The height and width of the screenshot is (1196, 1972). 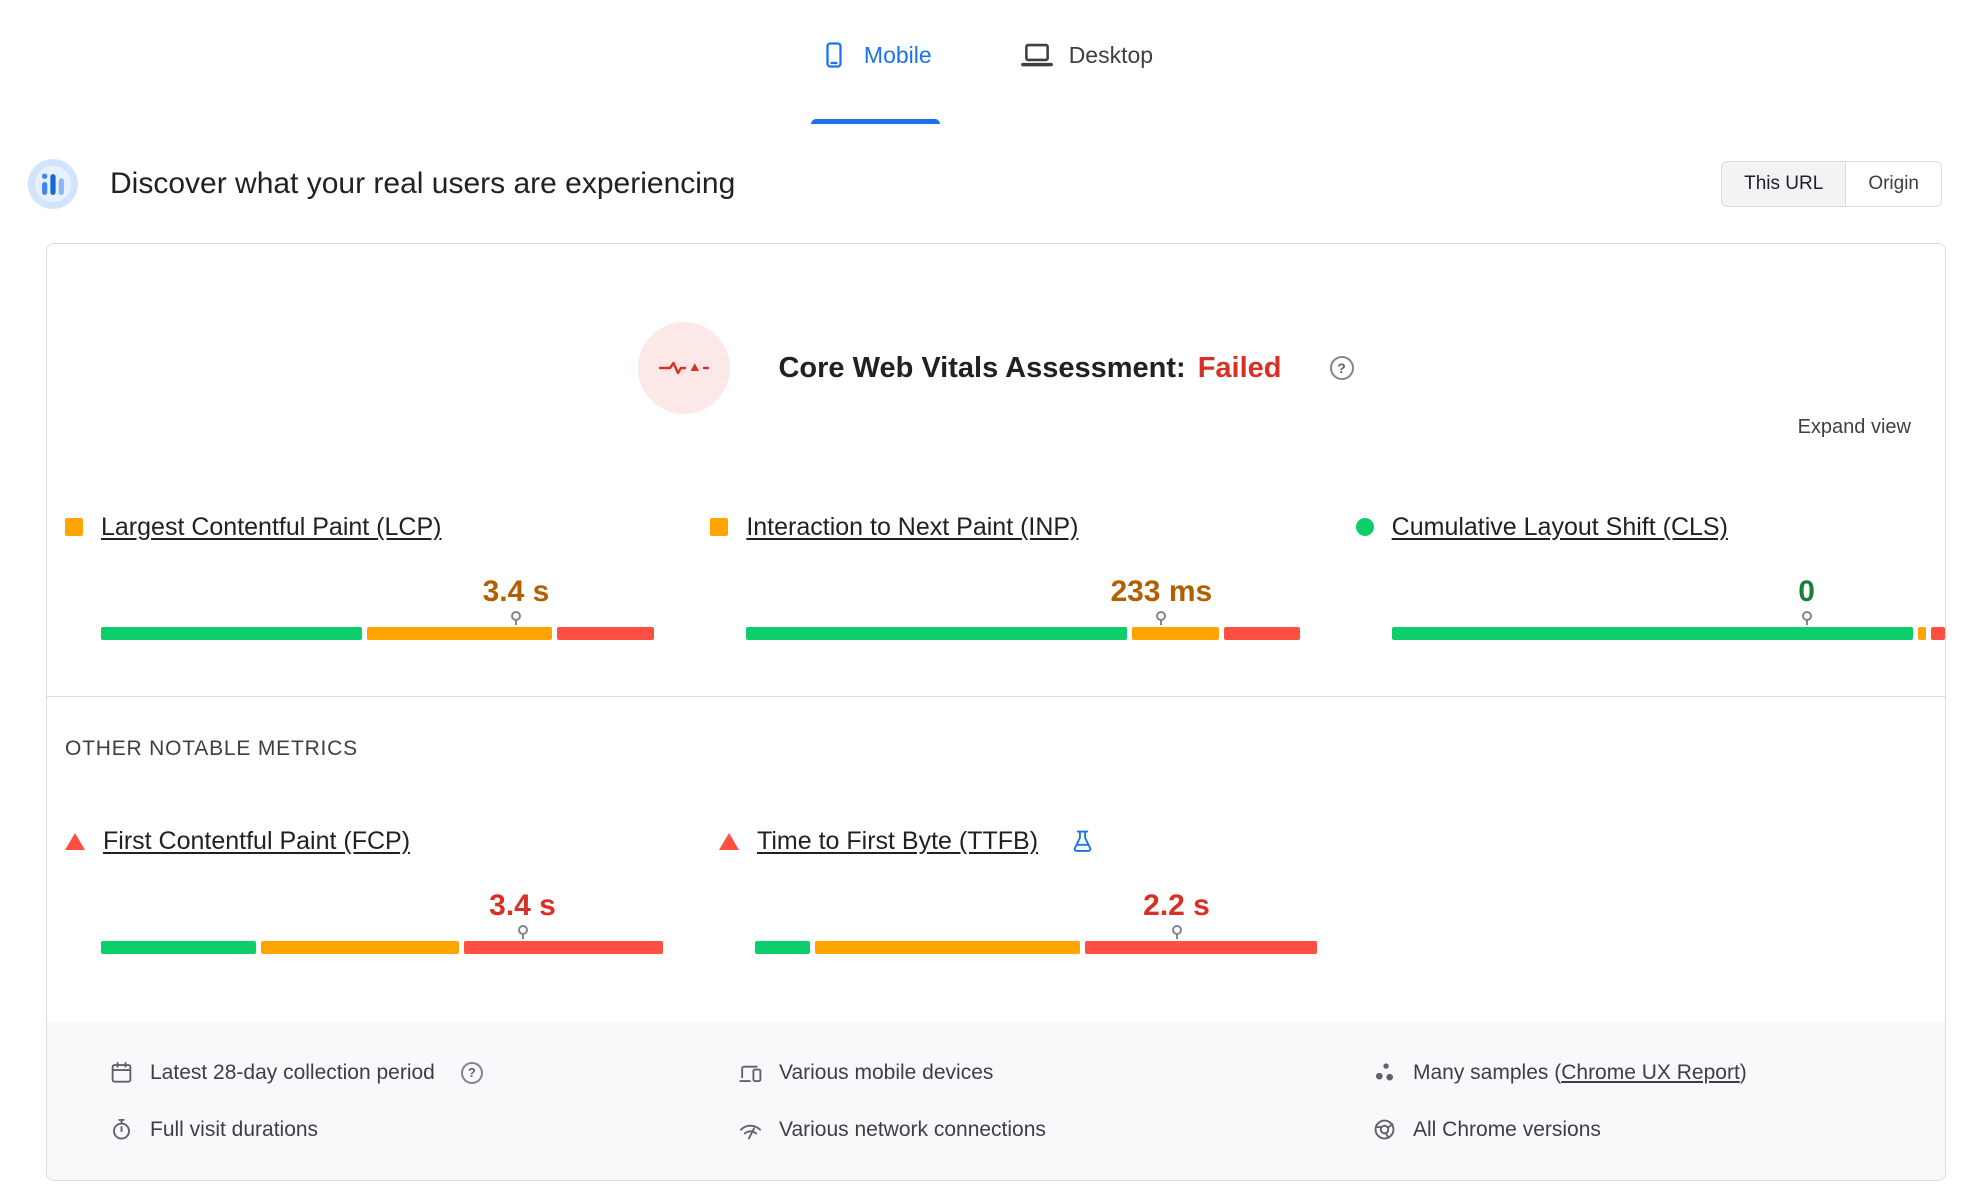 I want to click on metric-cls: Cumulative Layout Shift (CLS) 0, so click(x=1650, y=574).